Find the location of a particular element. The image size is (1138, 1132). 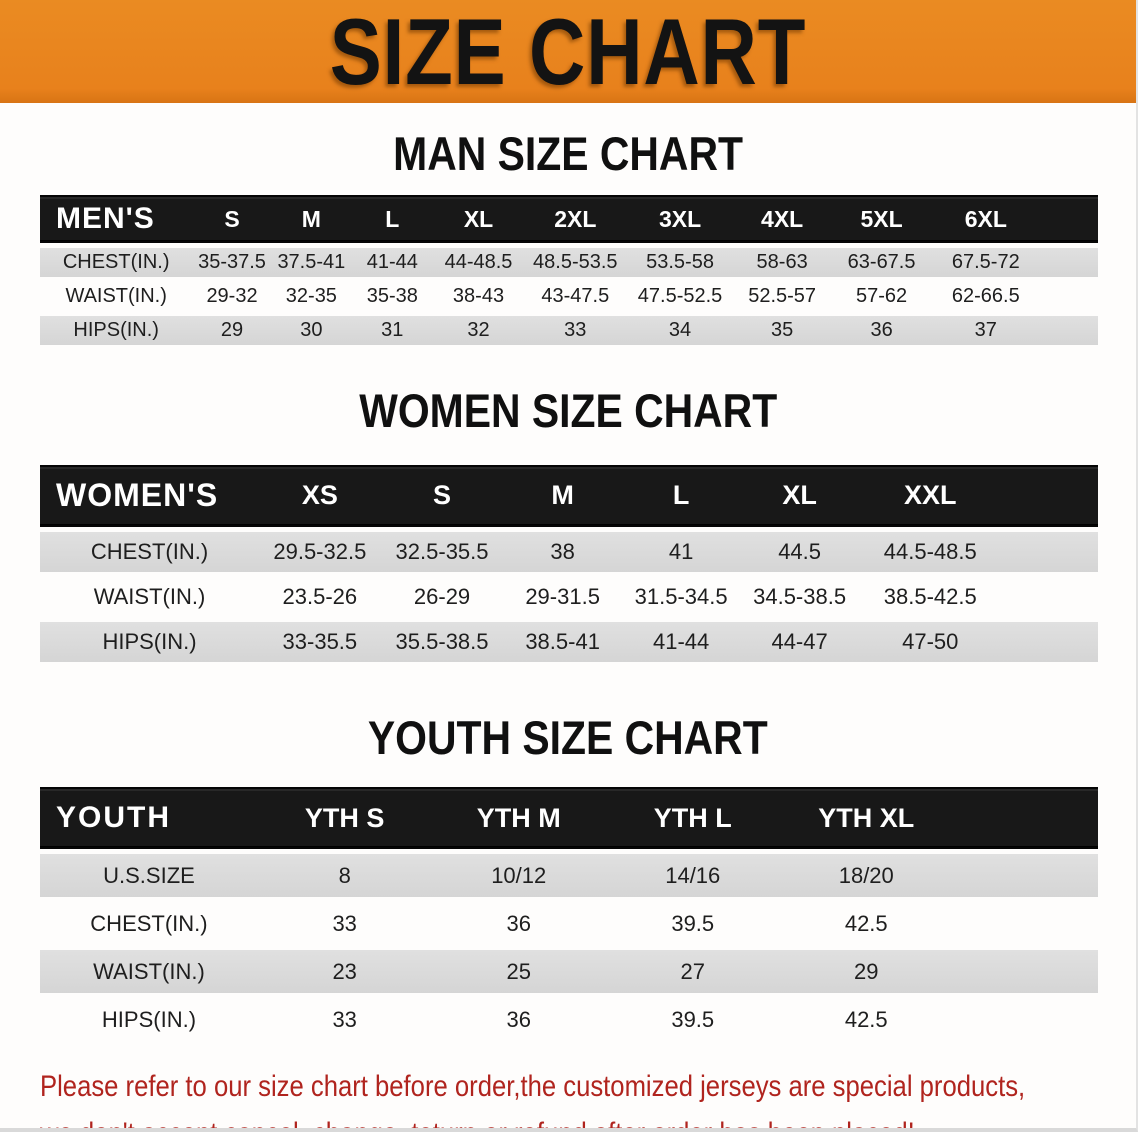

size-value-cell: 37.5-41 is located at coordinates (311, 263).